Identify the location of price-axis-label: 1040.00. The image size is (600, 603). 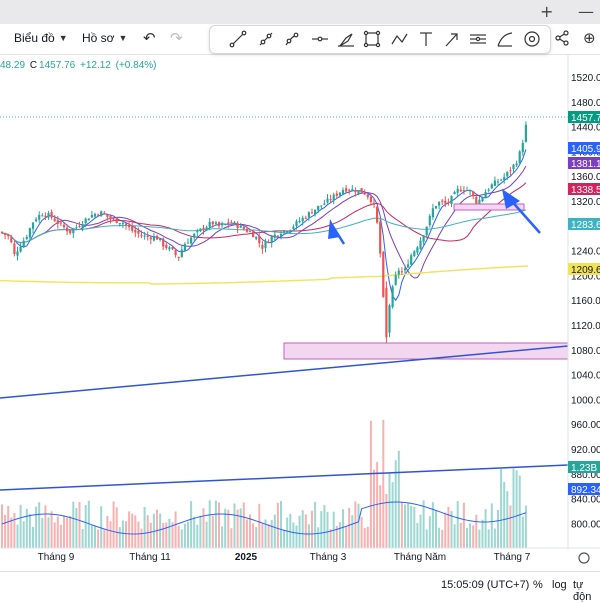
(585, 376).